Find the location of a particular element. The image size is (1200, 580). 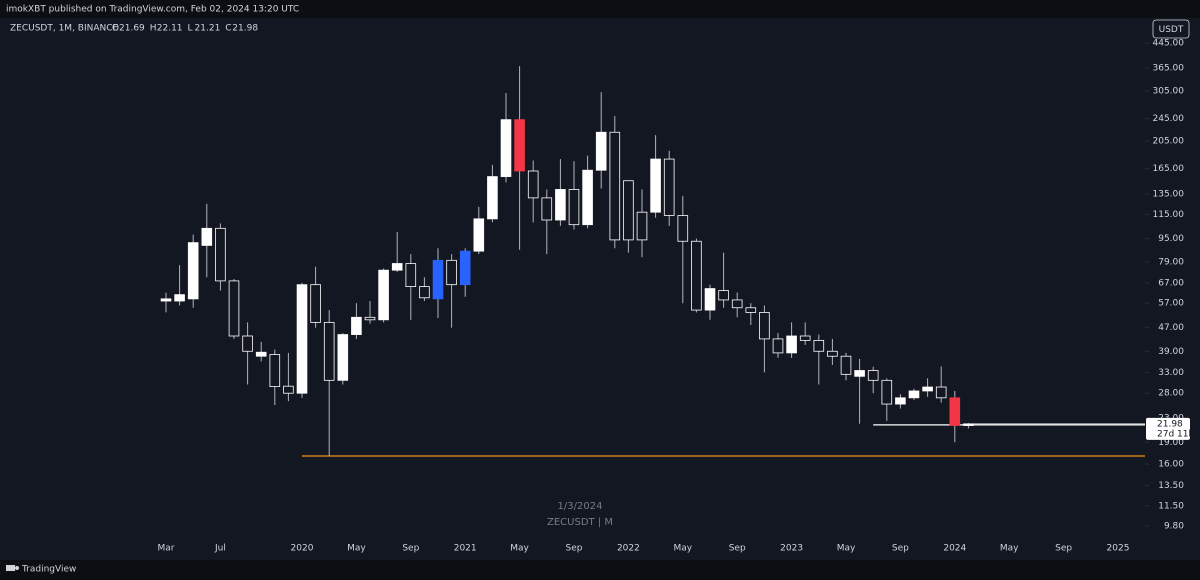

y-tick-label: 365.00 is located at coordinates (1169, 69).